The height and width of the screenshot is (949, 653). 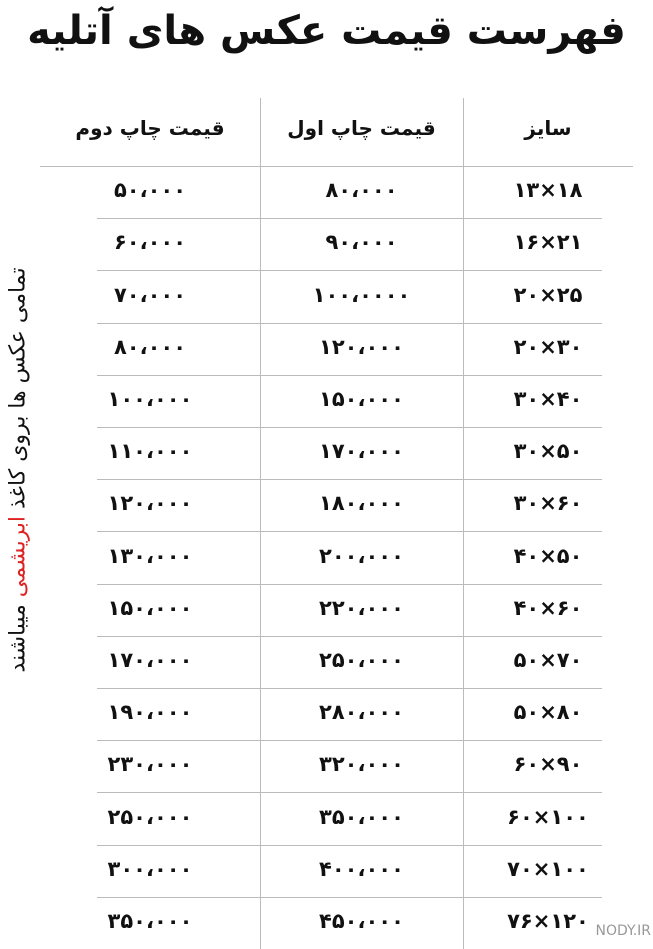 What do you see at coordinates (150, 451) in the screenshot?
I see `price-cell: ۱۱۰،۰۰۰` at bounding box center [150, 451].